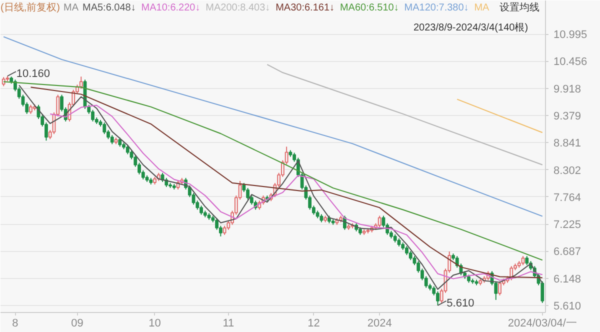 The width and height of the screenshot is (600, 332). What do you see at coordinates (305, 8) in the screenshot?
I see `text: MA30:6.161↓` at bounding box center [305, 8].